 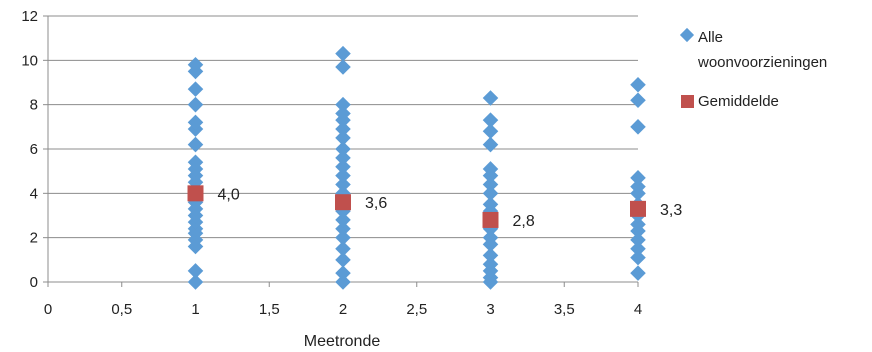 What do you see at coordinates (762, 62) in the screenshot?
I see `legend-label-woonvoorzieningen: woonvoorzieningen` at bounding box center [762, 62].